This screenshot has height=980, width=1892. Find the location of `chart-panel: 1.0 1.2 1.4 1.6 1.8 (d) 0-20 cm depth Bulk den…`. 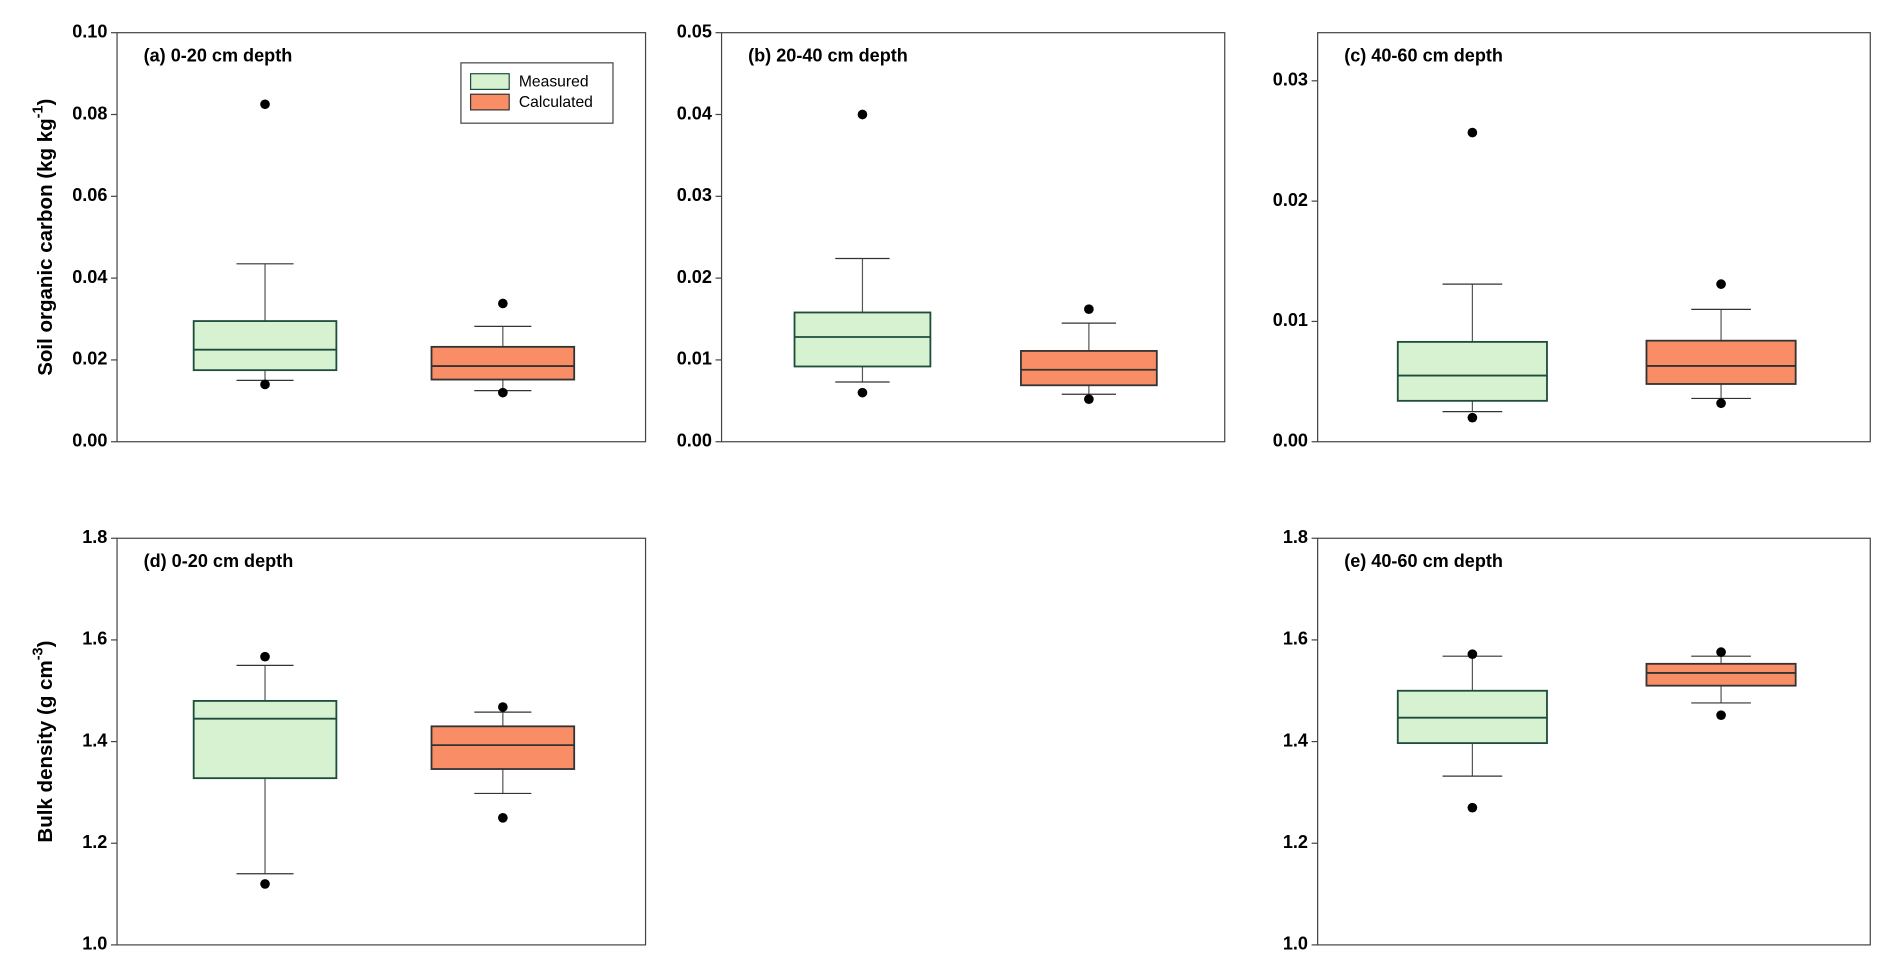

chart-panel: 1.0 1.2 1.4 1.6 1.8 (d) 0-20 cm depth Bulk den… is located at coordinates (338, 740).